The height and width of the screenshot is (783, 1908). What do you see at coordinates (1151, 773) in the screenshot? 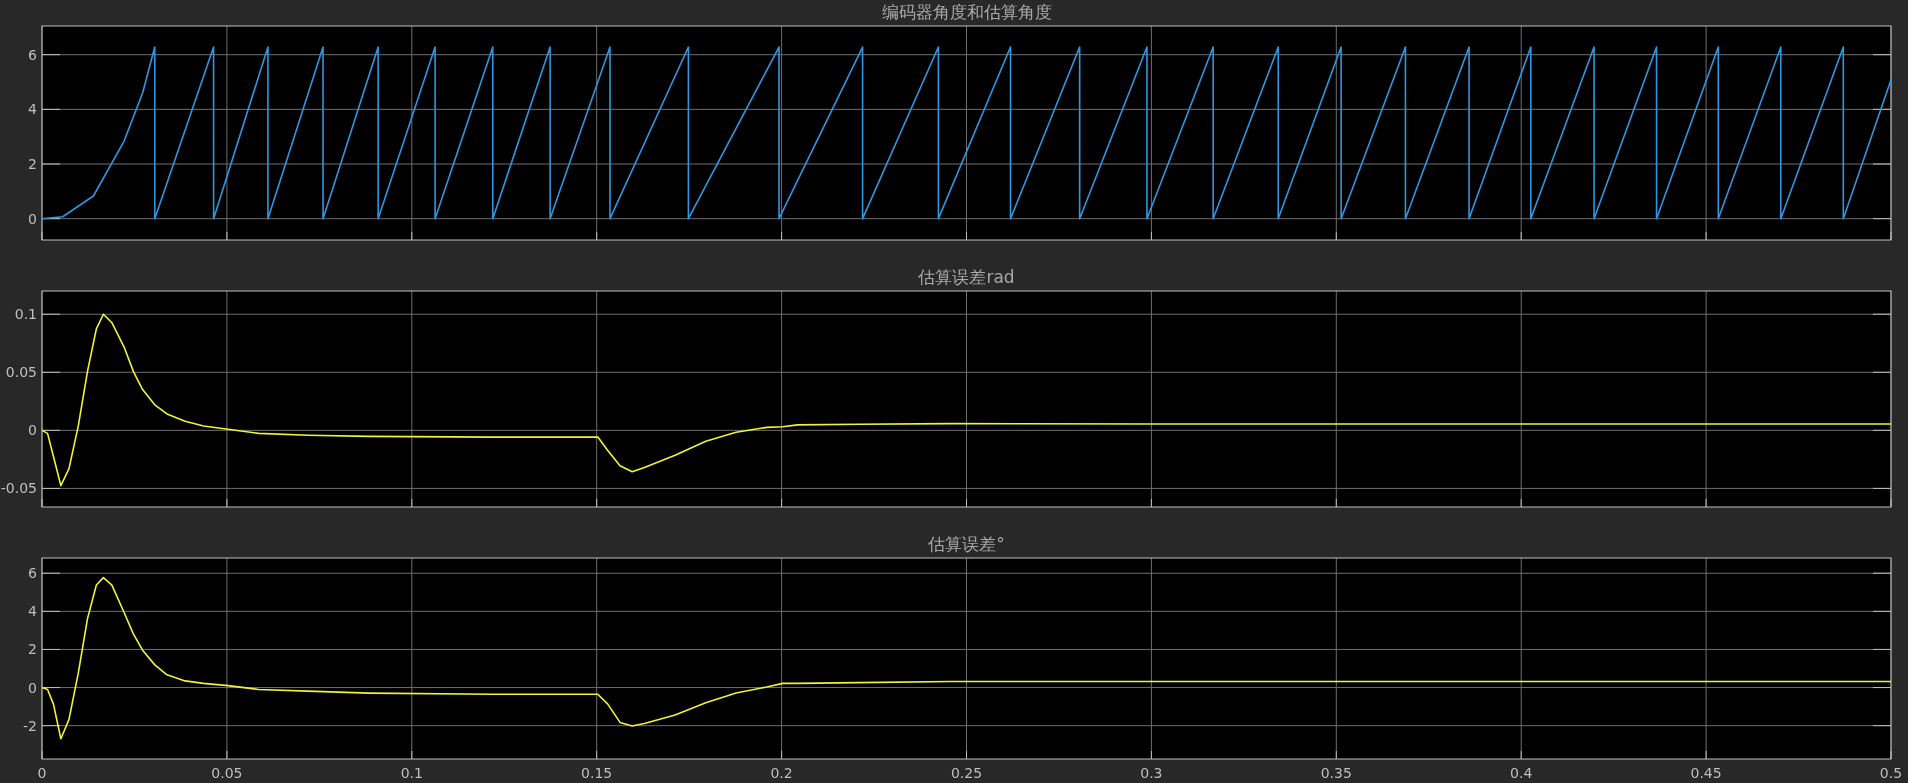
I see `x-tick-label: 0.3` at bounding box center [1151, 773].